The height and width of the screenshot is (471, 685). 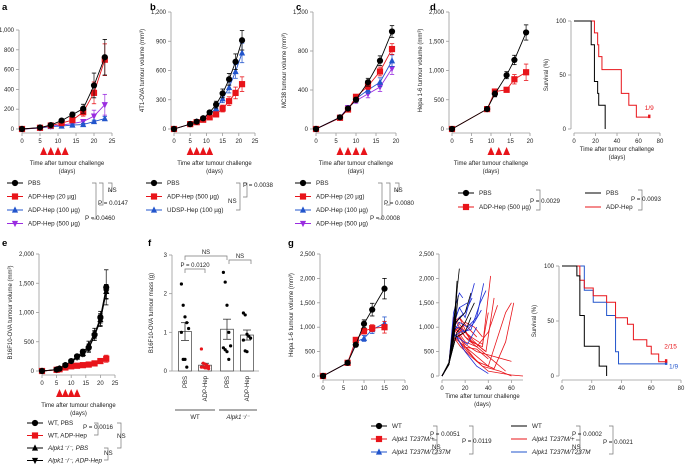 I want to click on survival-fraction-label: 2/15, so click(x=670, y=347).